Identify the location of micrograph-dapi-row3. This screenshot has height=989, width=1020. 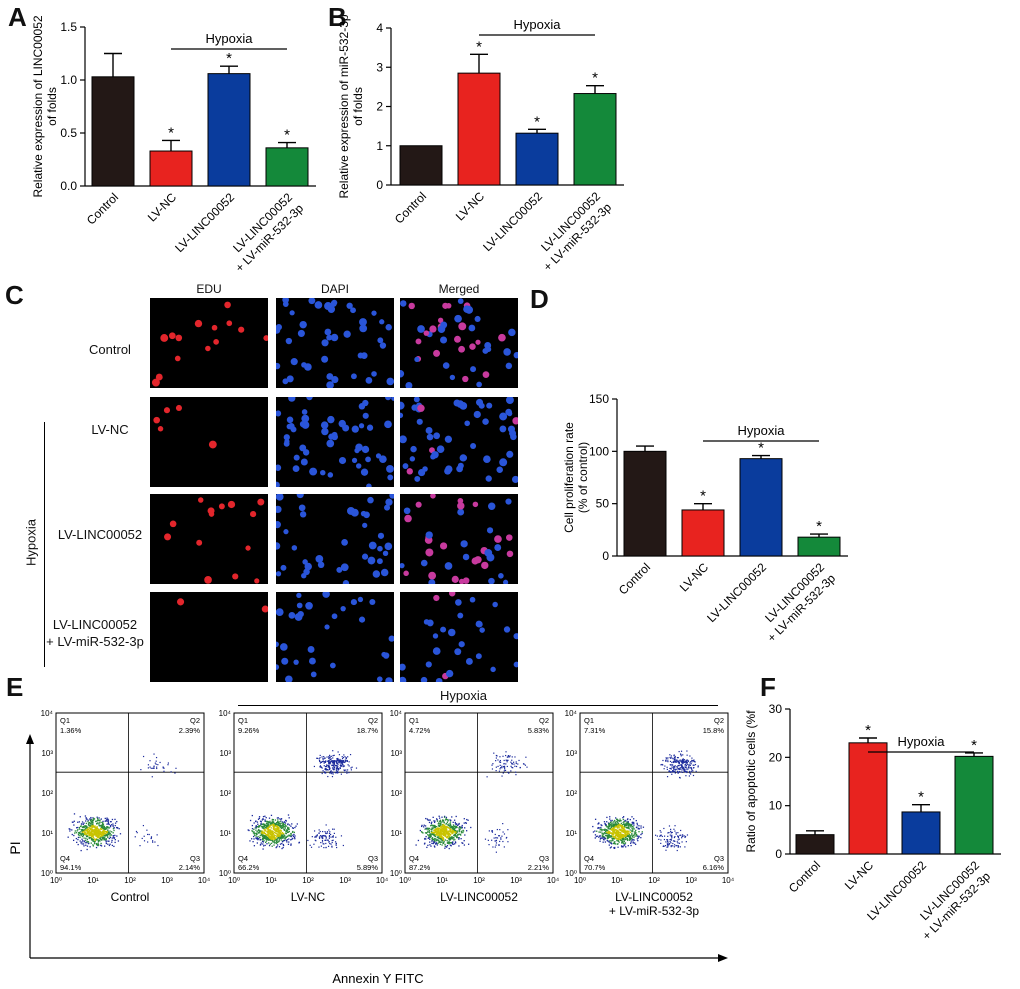
(335, 637).